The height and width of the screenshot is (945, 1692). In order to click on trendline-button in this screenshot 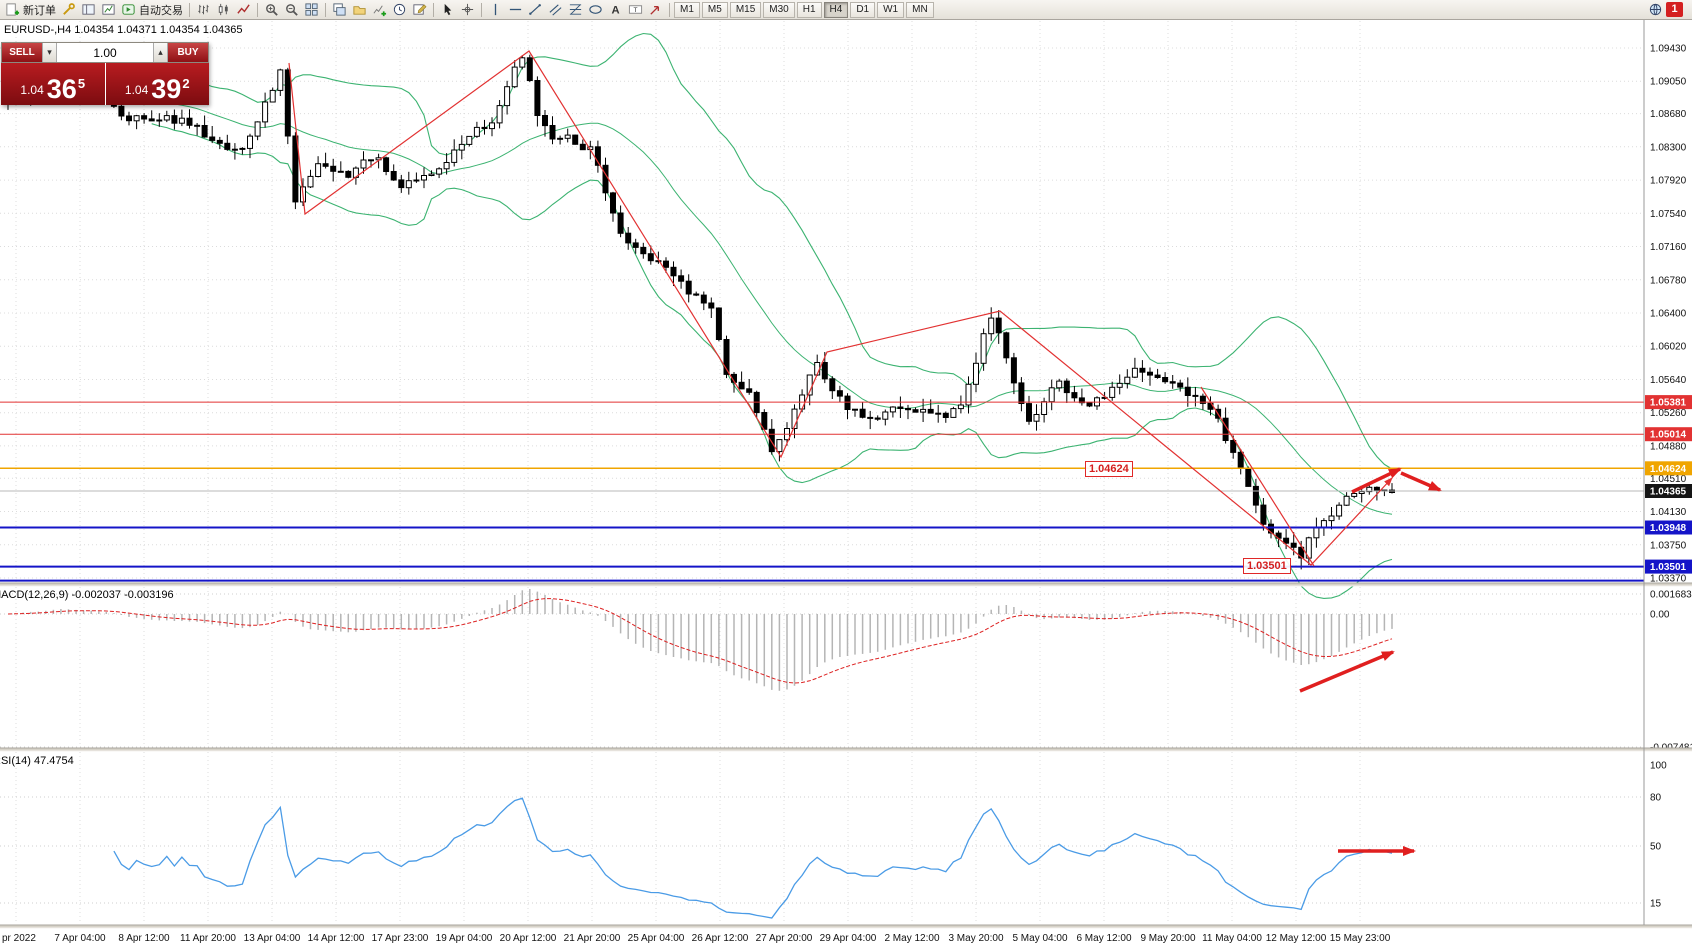, I will do `click(535, 10)`.